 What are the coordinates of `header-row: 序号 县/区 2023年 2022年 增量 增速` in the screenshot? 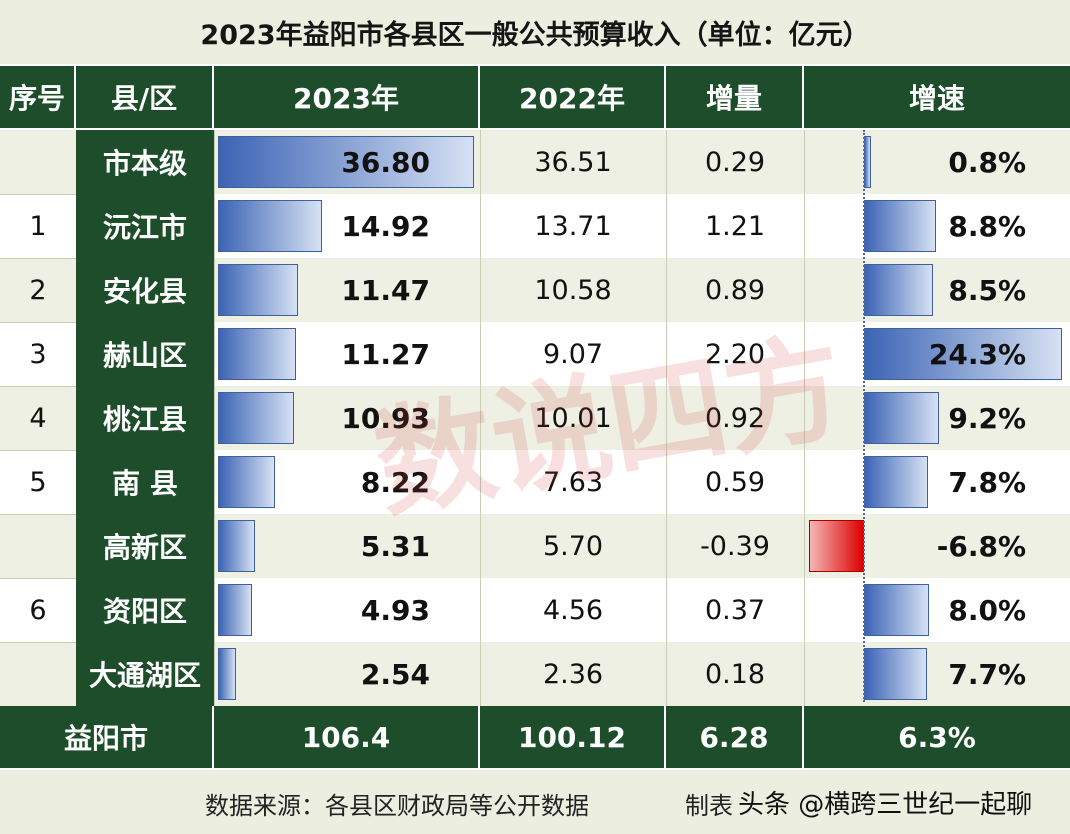 It's located at (535, 97).